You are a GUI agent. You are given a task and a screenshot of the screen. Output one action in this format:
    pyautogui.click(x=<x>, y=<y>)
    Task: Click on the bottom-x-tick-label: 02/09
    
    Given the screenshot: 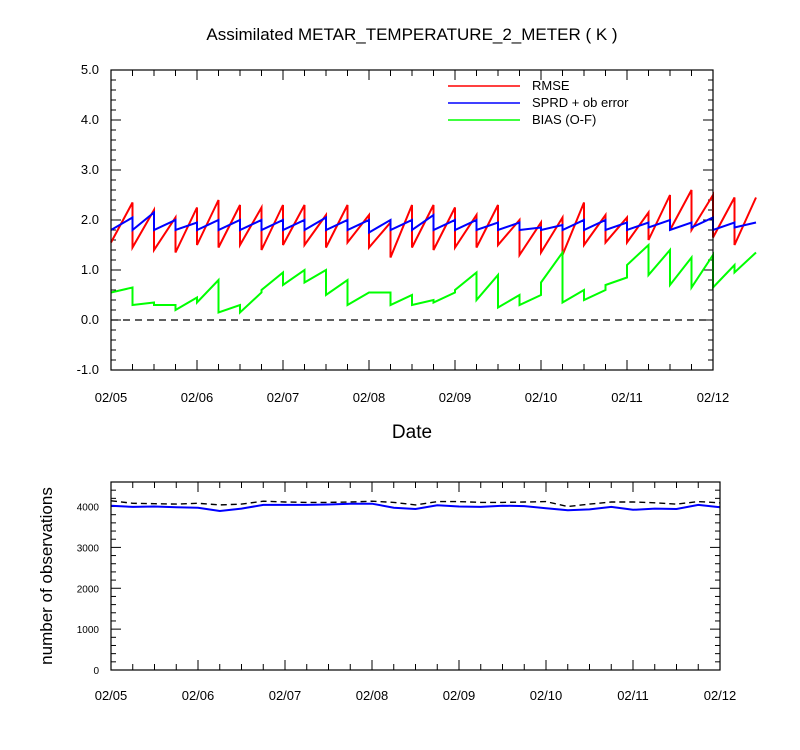 What is the action you would take?
    pyautogui.click(x=459, y=695)
    